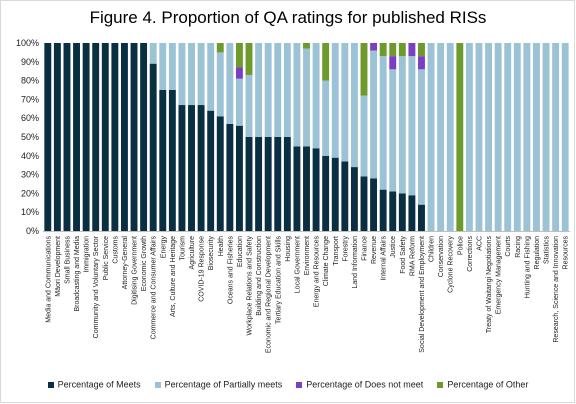 The image size is (576, 404). Describe the element at coordinates (307, 255) in the screenshot. I see `category-label: Environment` at that location.